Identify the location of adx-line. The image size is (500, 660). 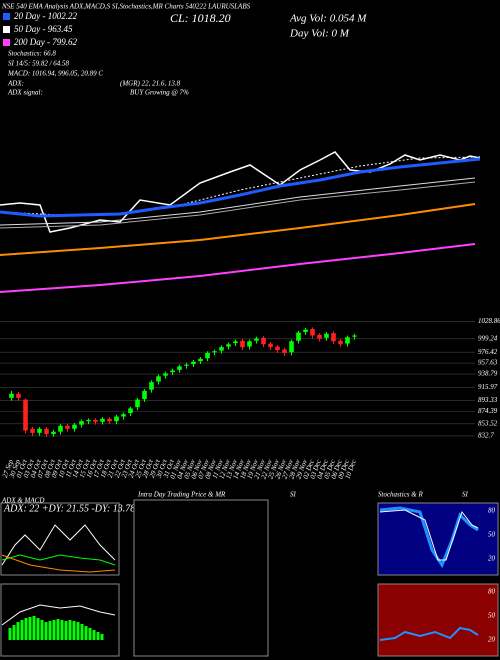
(58, 545).